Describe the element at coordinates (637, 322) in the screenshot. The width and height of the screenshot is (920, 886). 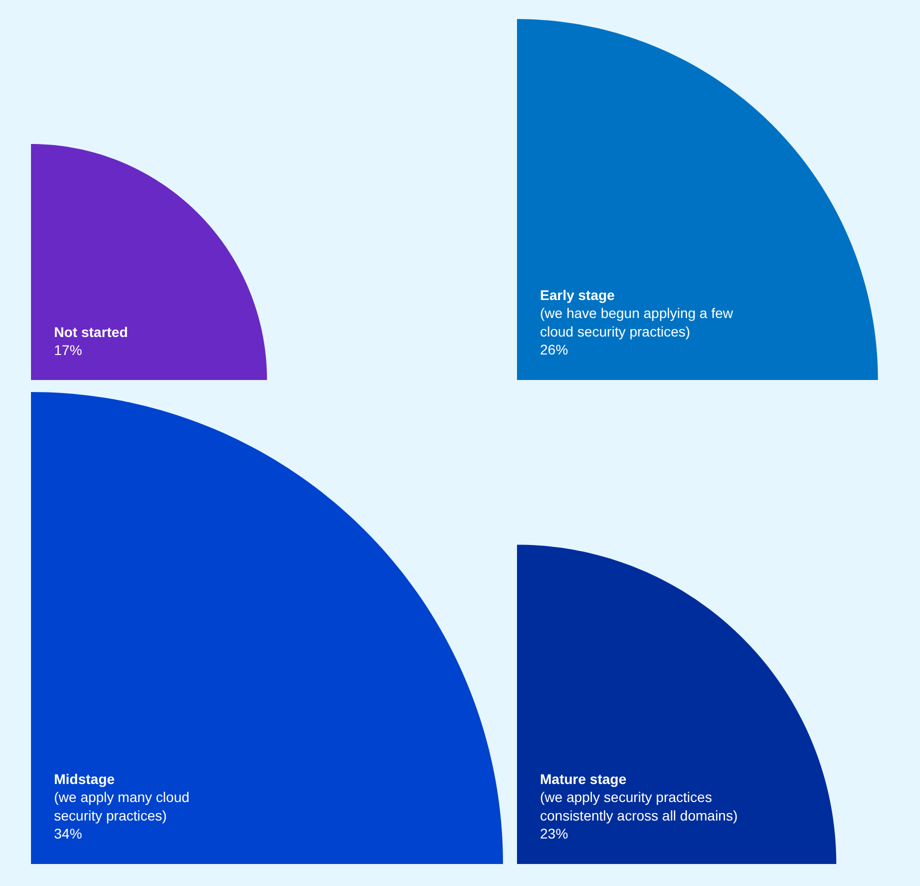
I see `text: (we have begun applying a few cloud security practices)` at that location.